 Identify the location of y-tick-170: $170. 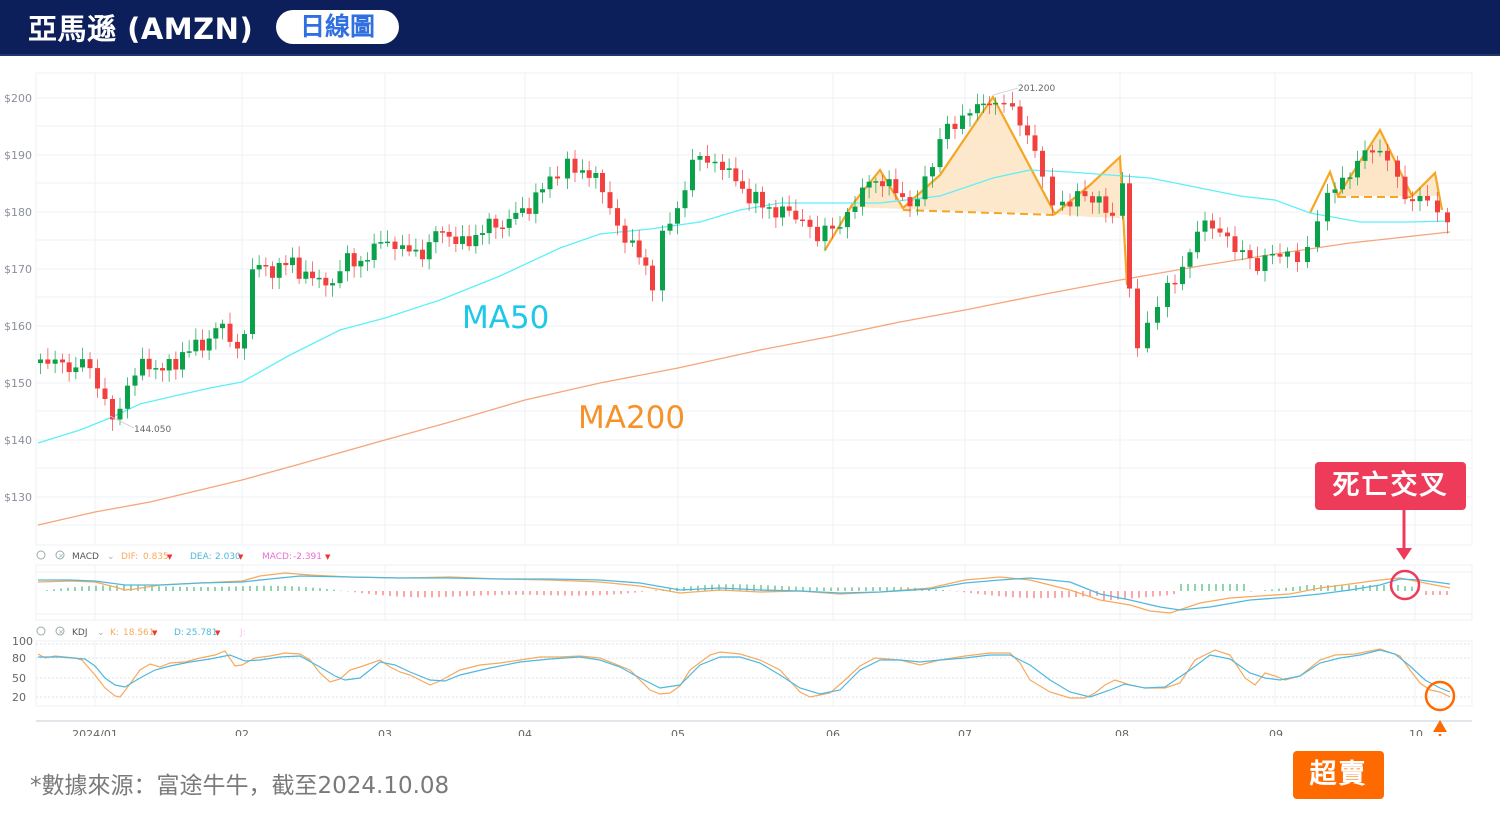
(18, 269).